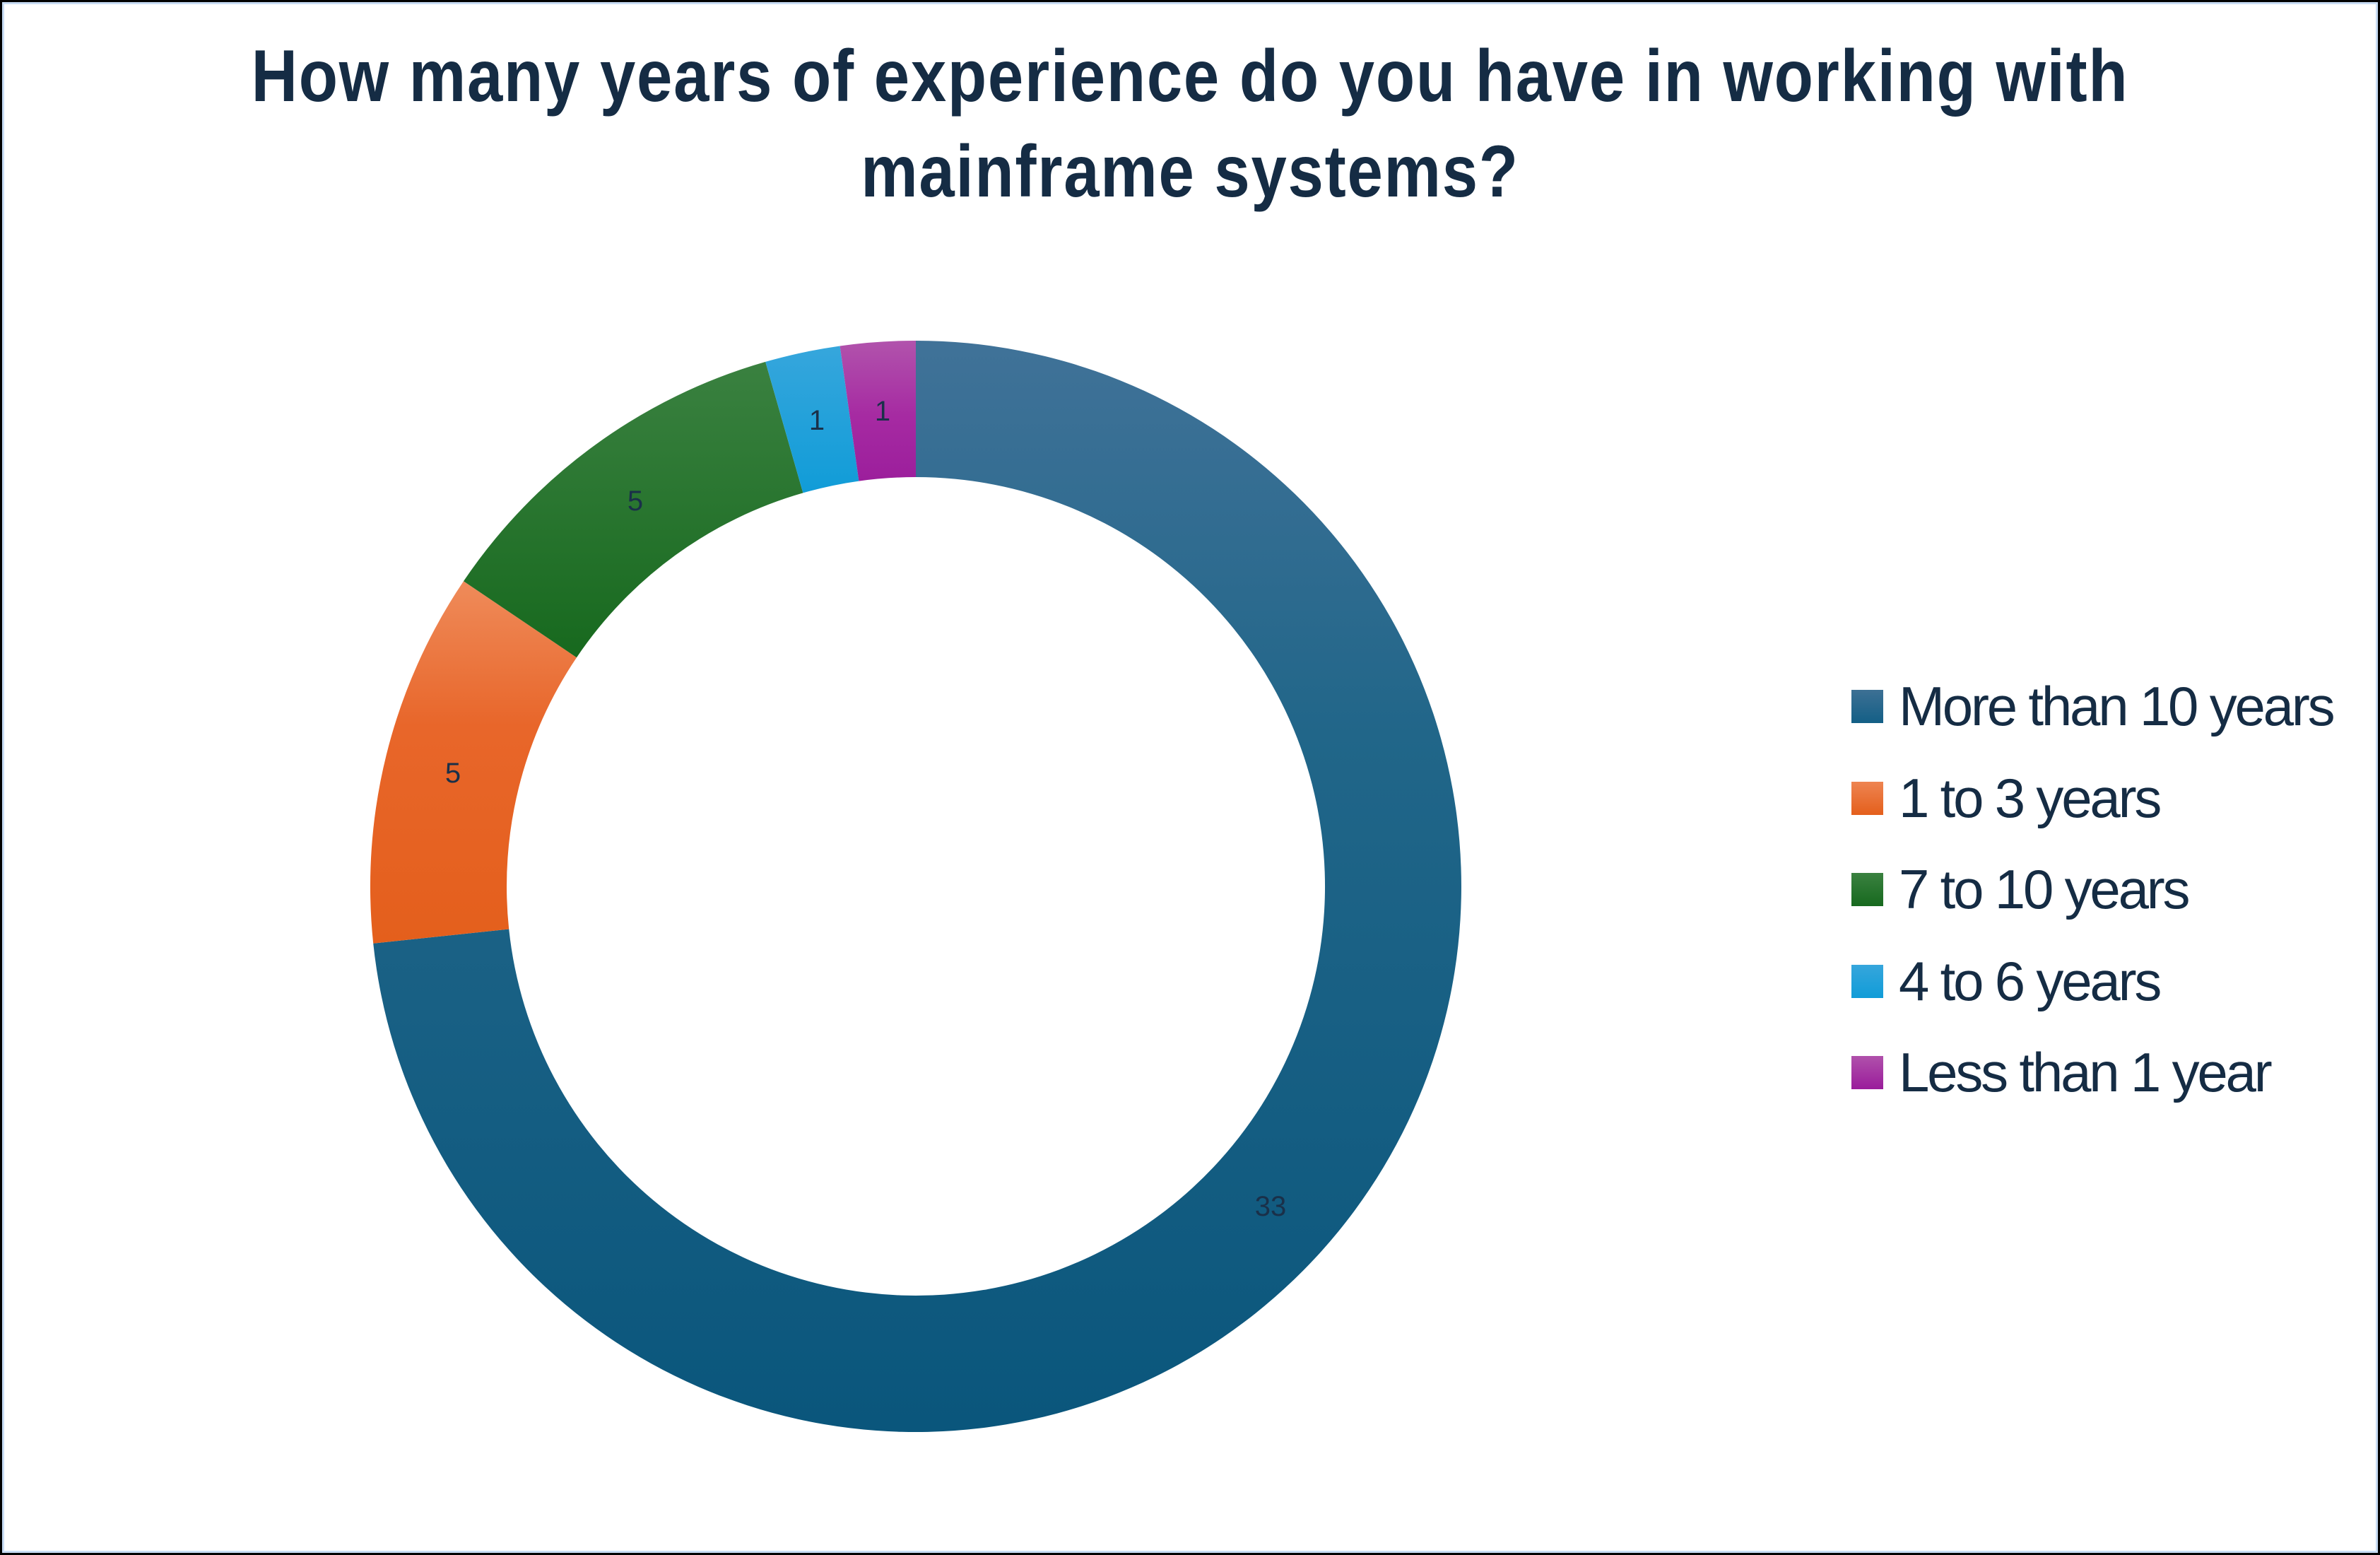 The width and height of the screenshot is (2380, 1555). Describe the element at coordinates (1271, 1206) in the screenshot. I see `svg-text: 33` at that location.